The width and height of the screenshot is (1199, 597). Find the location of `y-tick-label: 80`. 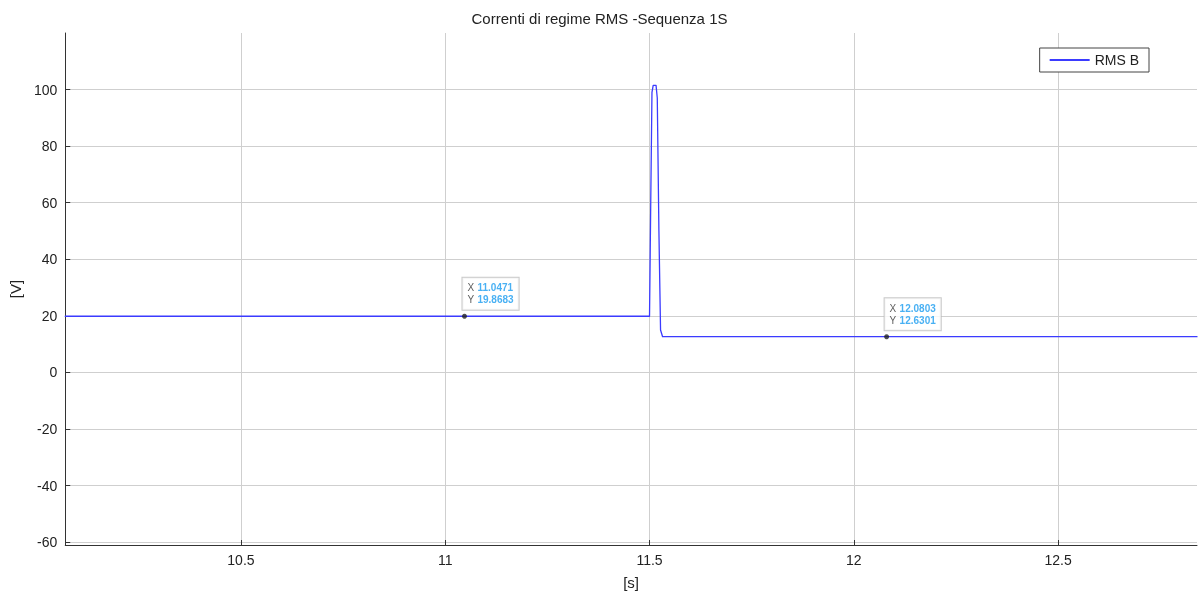

y-tick-label: 80 is located at coordinates (49, 146).